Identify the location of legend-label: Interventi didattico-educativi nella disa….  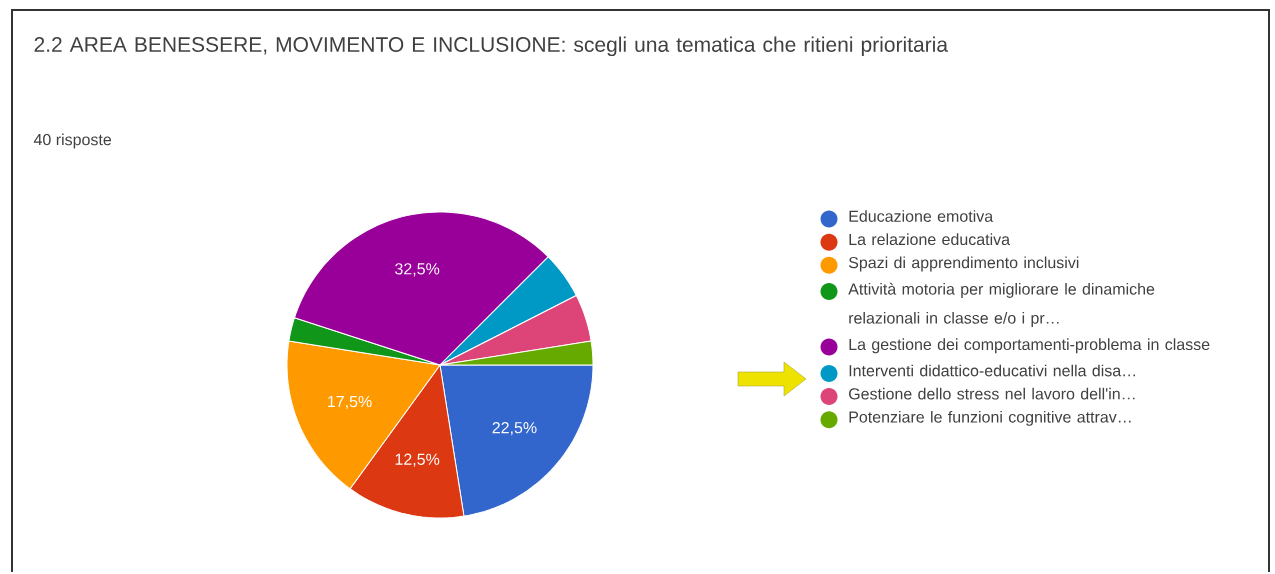
(992, 370).